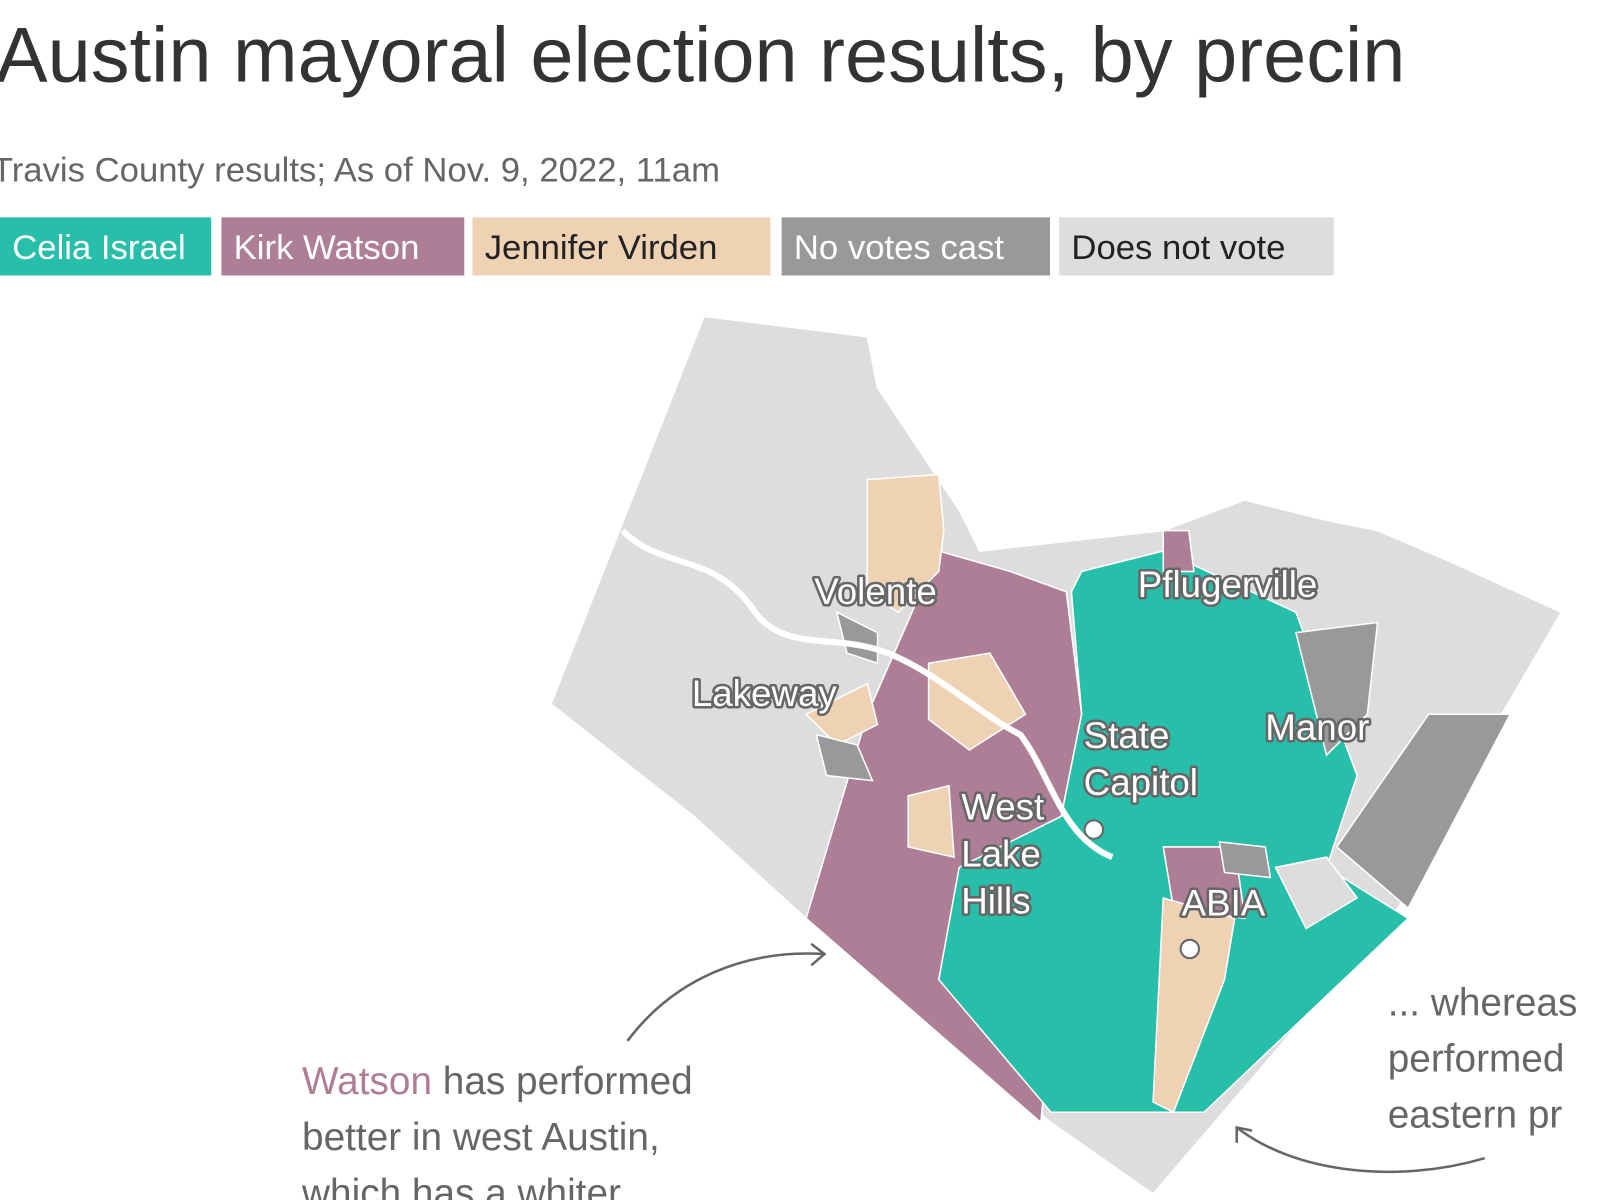 The image size is (1600, 1200). What do you see at coordinates (1228, 584) in the screenshot?
I see `place-label: Pflugerville` at bounding box center [1228, 584].